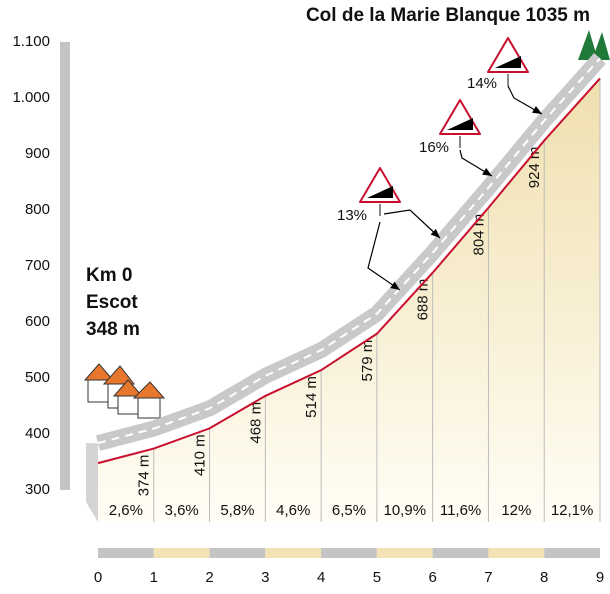 Image resolution: width=610 pixels, height=594 pixels. What do you see at coordinates (31, 97) in the screenshot?
I see `y-tick-label: 1.000` at bounding box center [31, 97].